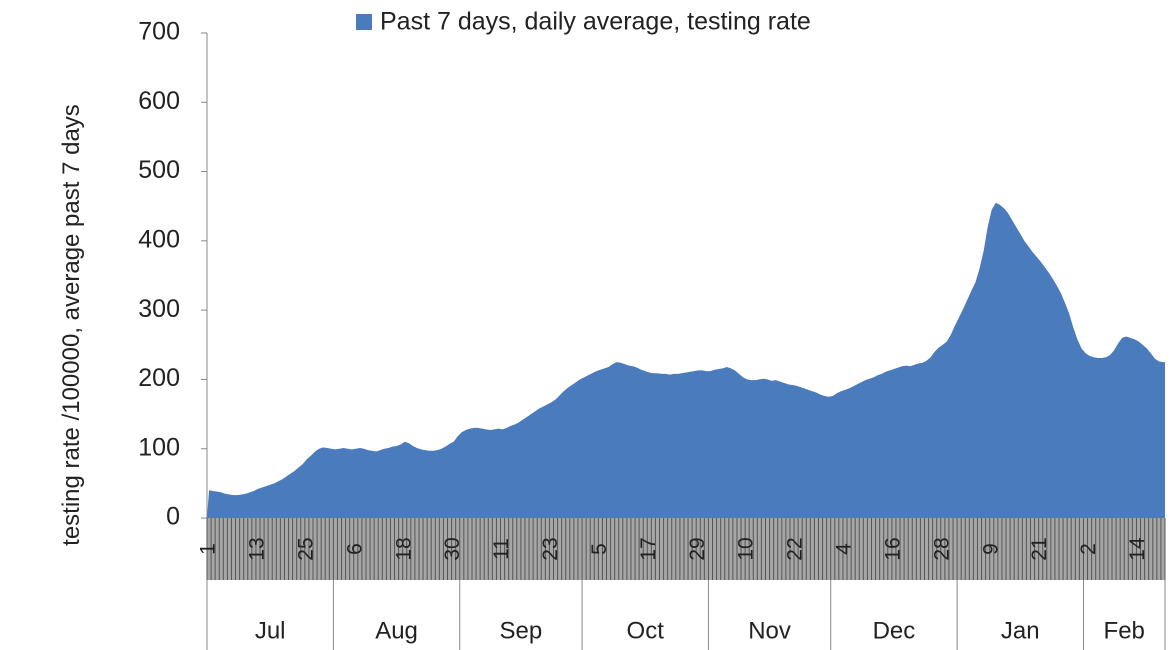 Image resolution: width=1173 pixels, height=650 pixels. Describe the element at coordinates (396, 630) in the screenshot. I see `month-label: Aug` at that location.